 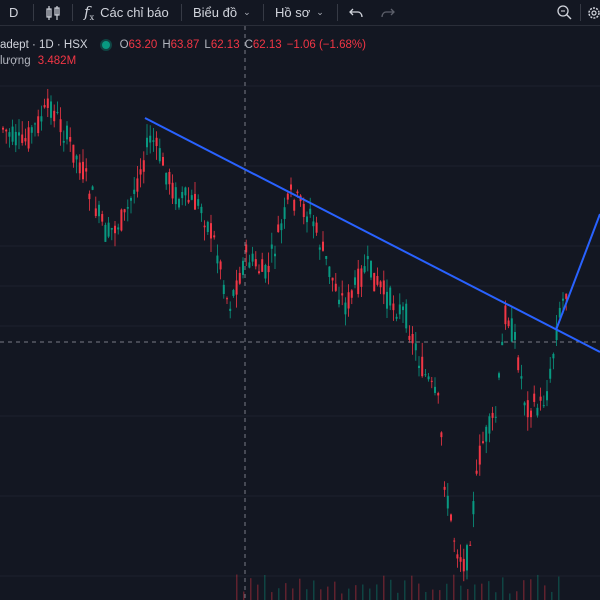 I want to click on settings-button, so click(x=593, y=12).